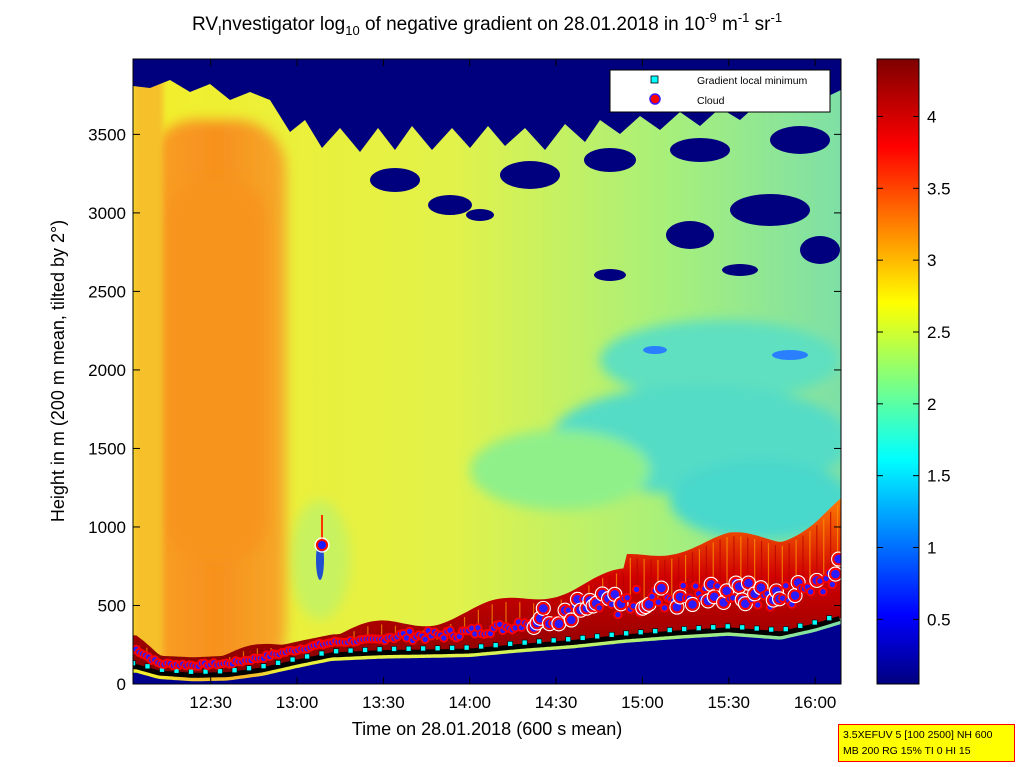  What do you see at coordinates (711, 101) in the screenshot?
I see `legend-cloud-label: Cloud` at bounding box center [711, 101].